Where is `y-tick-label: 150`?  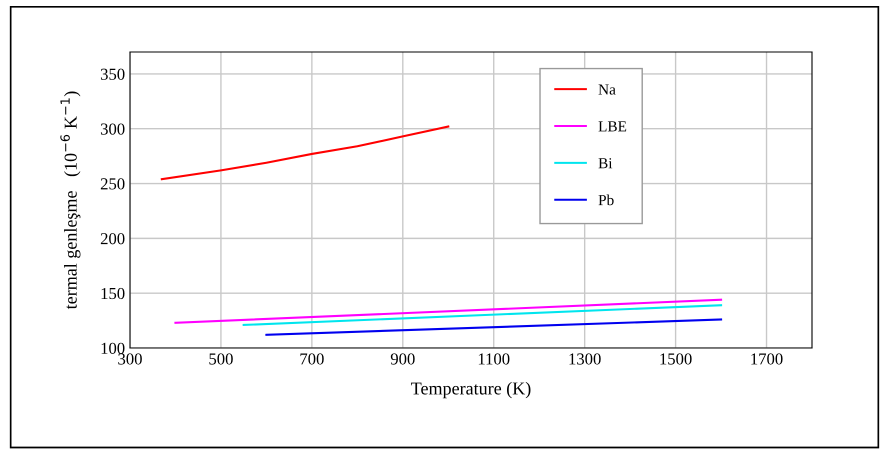
y-tick-label: 150 is located at coordinates (113, 294).